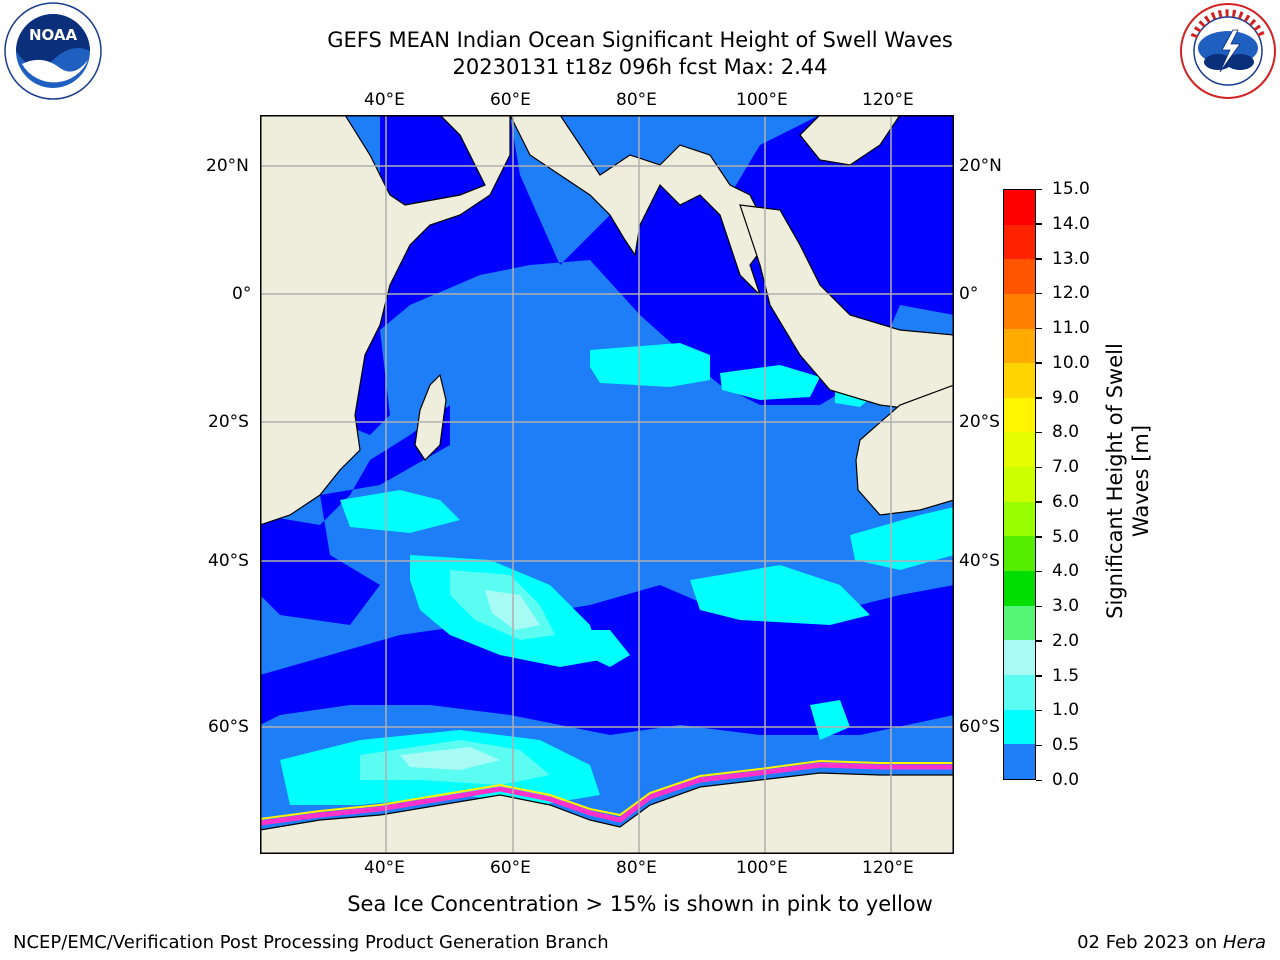 Image resolution: width=1280 pixels, height=960 pixels. I want to click on top-lon-label: 40°E, so click(384, 100).